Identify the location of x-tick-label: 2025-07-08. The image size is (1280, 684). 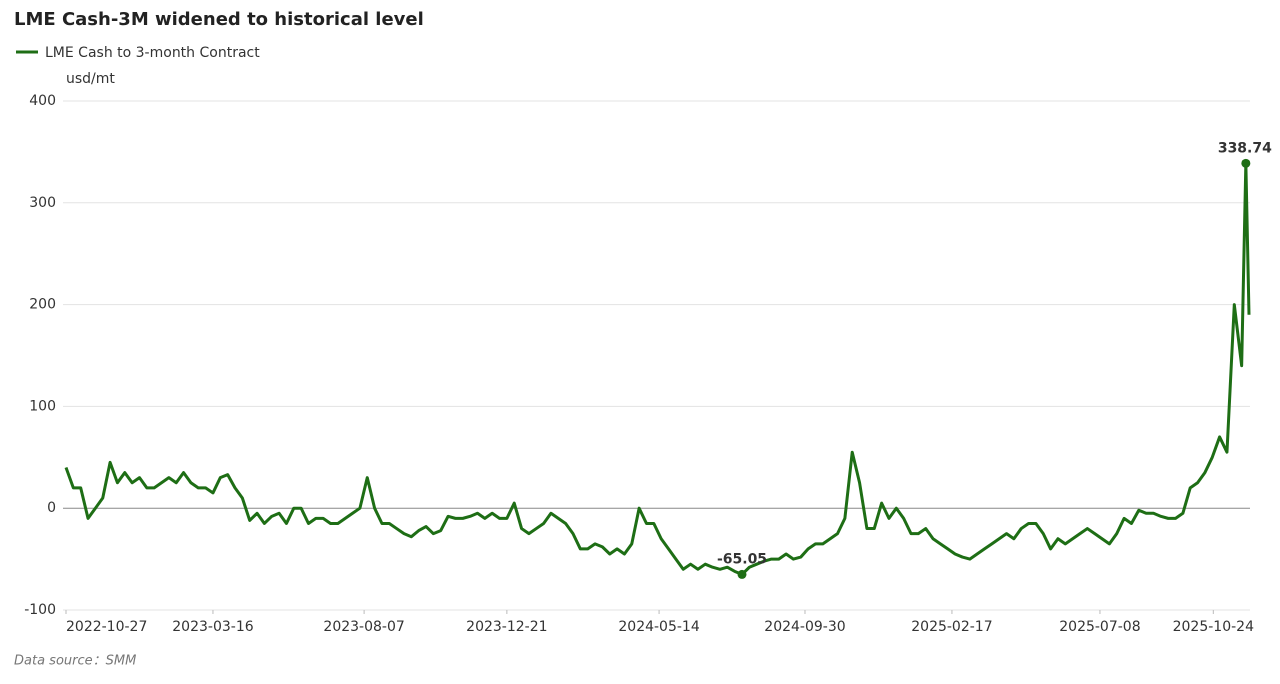
(1099, 627).